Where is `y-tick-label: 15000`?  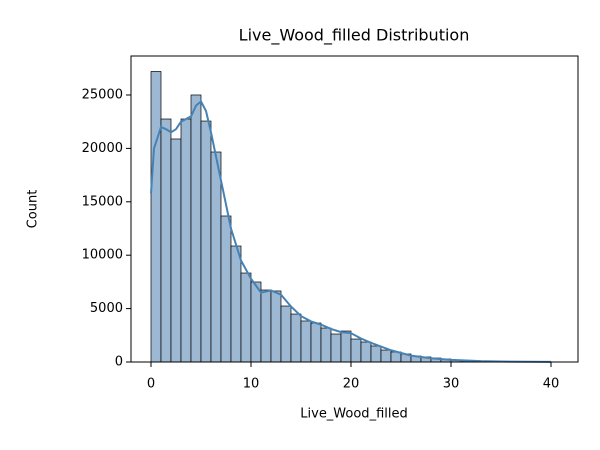
y-tick-label: 15000 is located at coordinates (102, 201).